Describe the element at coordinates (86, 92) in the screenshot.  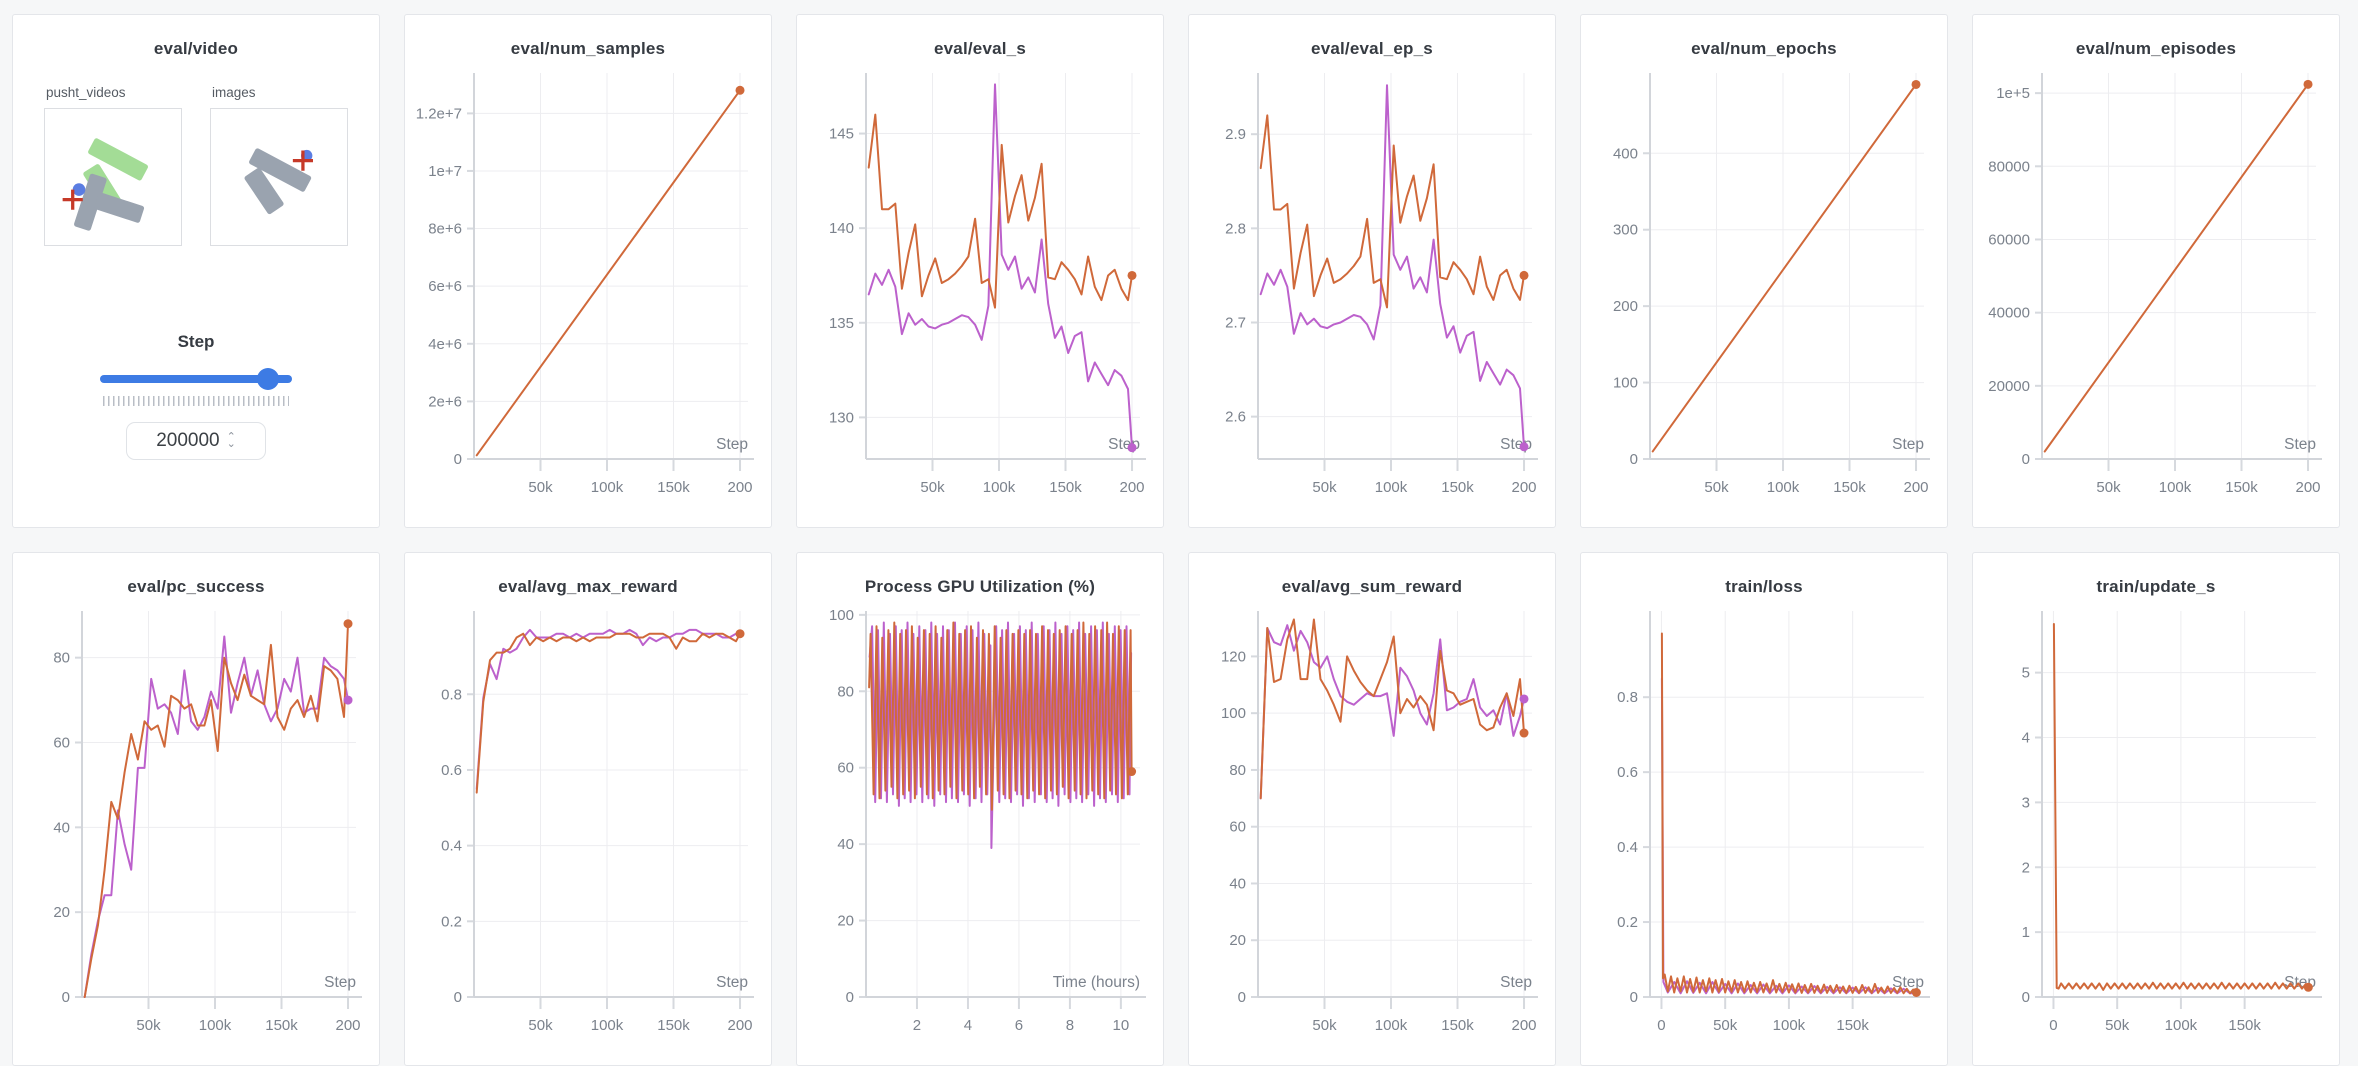
I see `media-caption: pusht_videos` at that location.